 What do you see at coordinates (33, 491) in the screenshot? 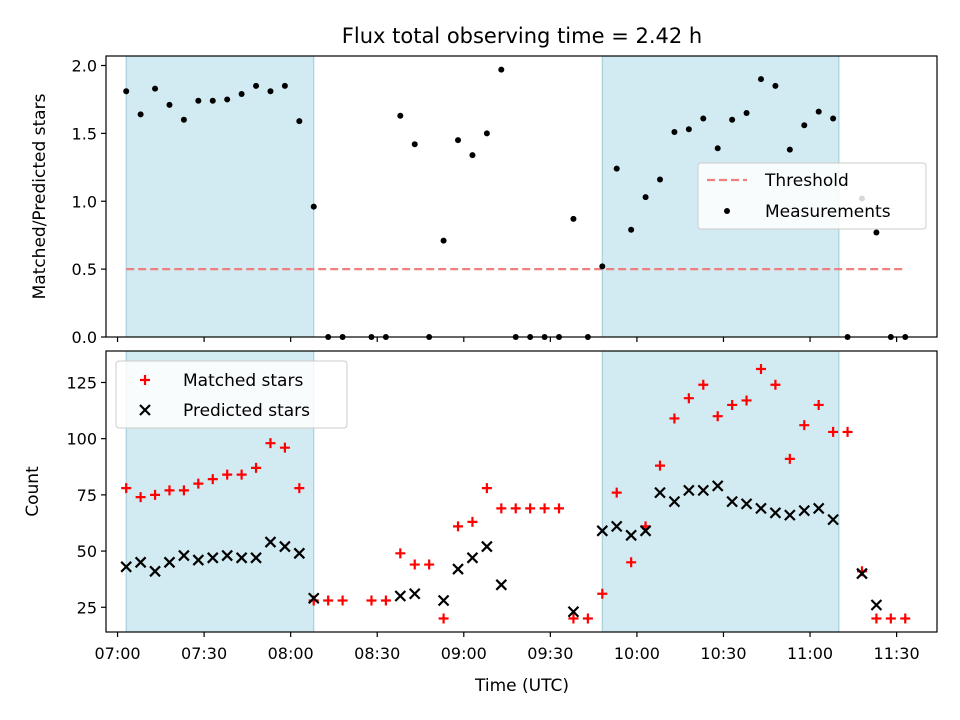
I see `count-y-axis-label: Count` at bounding box center [33, 491].